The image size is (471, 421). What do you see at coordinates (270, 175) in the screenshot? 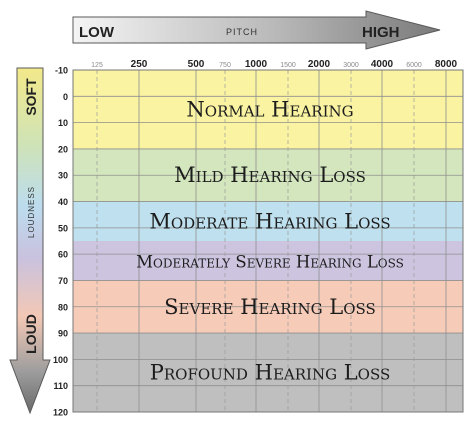
I see `band-label-mild-hearing-loss: Mild Hearing Loss` at bounding box center [270, 175].